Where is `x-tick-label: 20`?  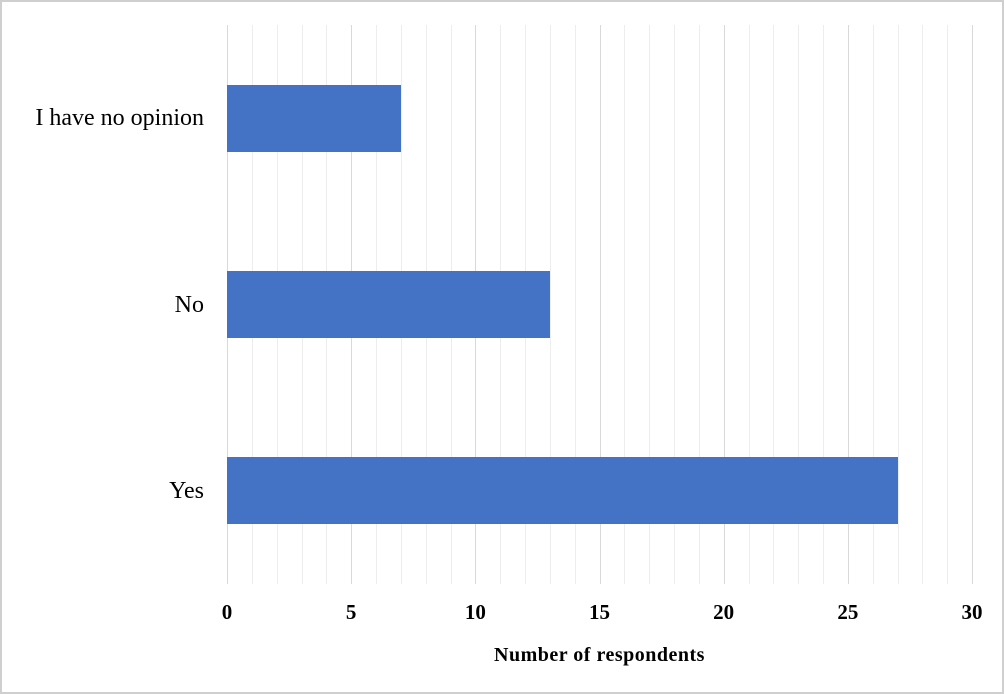
x-tick-label: 20 is located at coordinates (724, 612).